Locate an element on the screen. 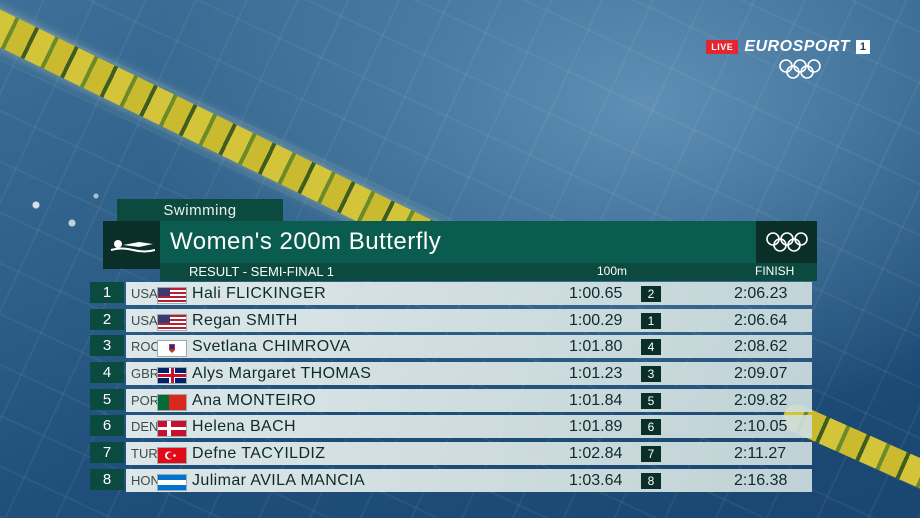  noc-code: HON is located at coordinates (145, 480).